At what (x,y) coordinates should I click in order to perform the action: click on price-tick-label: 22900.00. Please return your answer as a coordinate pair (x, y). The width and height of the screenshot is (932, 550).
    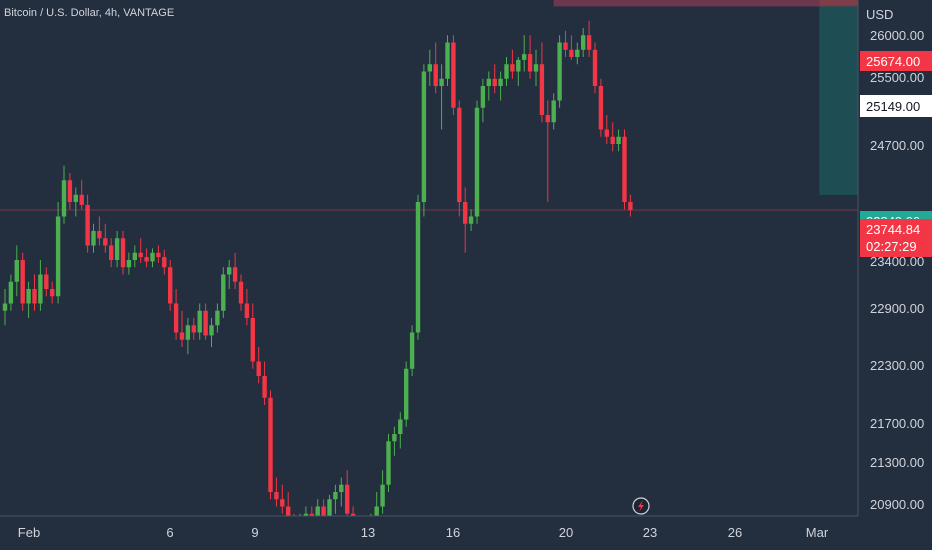
    Looking at the image, I should click on (897, 308).